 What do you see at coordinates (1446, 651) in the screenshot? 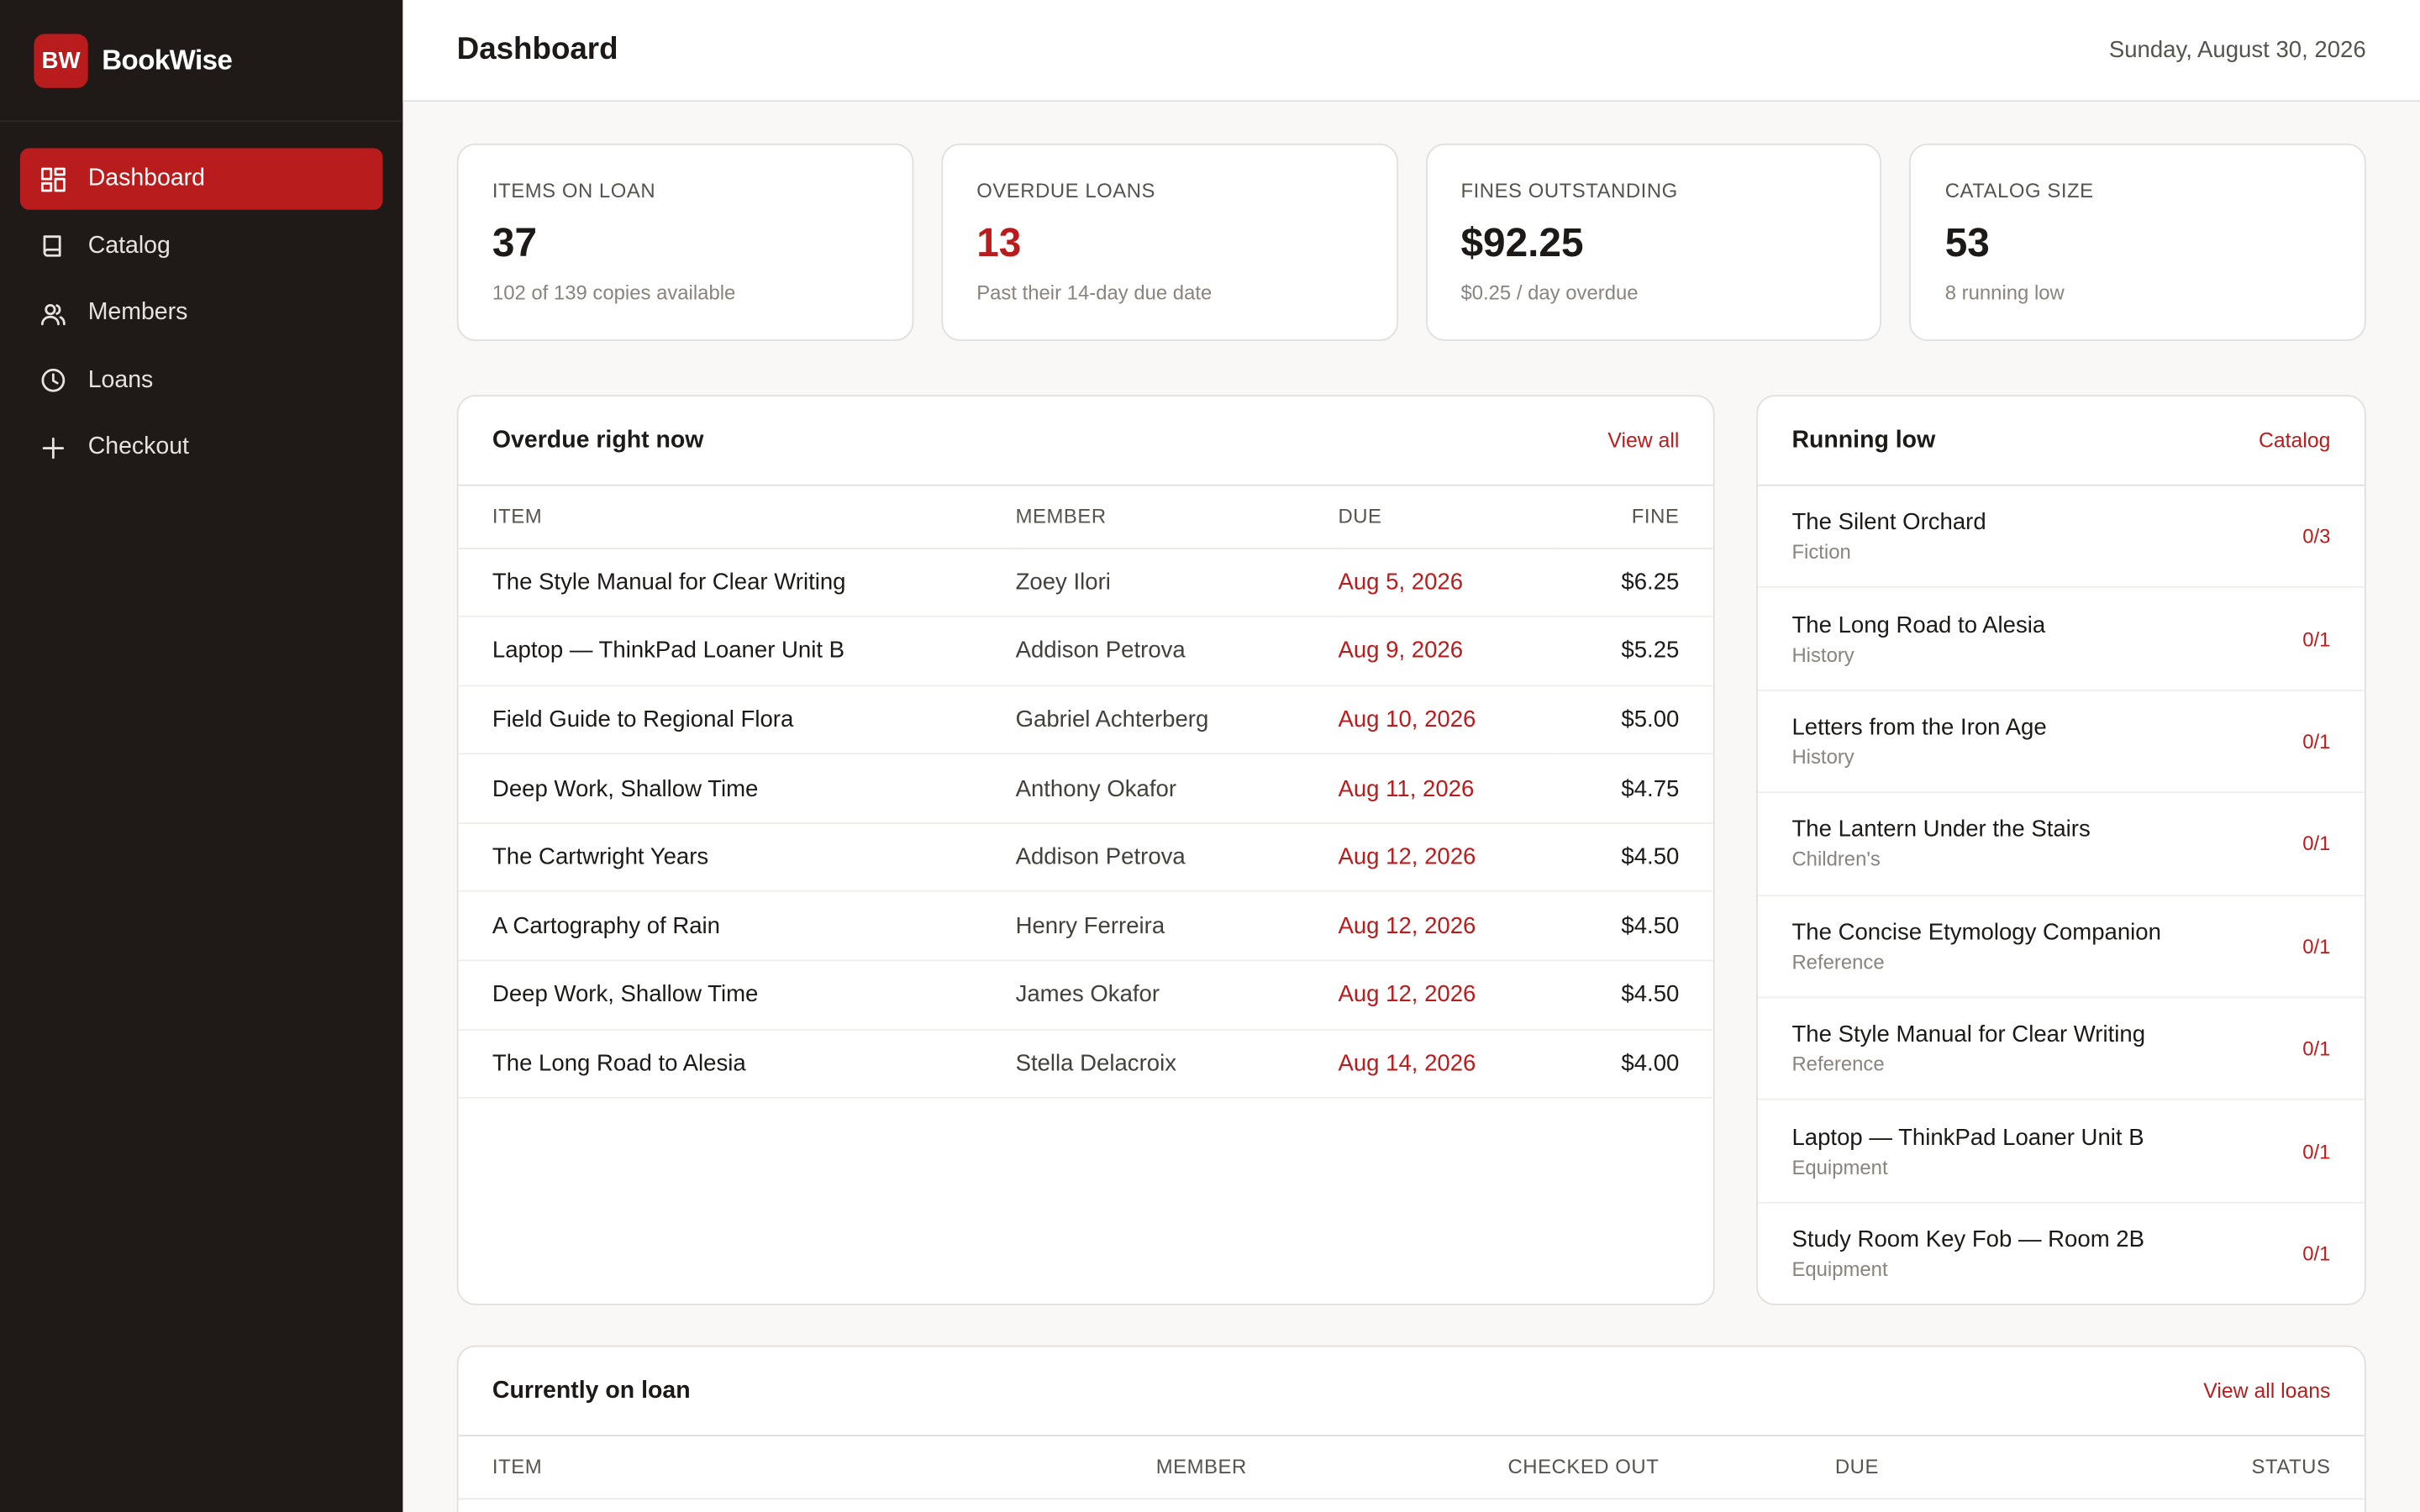
I see `due-date-cell: Aug 9, 2026` at bounding box center [1446, 651].